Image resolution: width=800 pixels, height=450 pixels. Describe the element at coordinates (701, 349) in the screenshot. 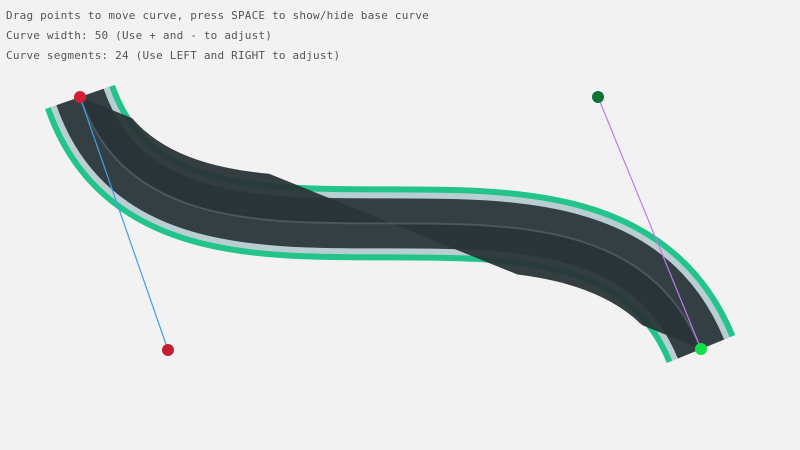

I see `curve-end-point-handle` at that location.